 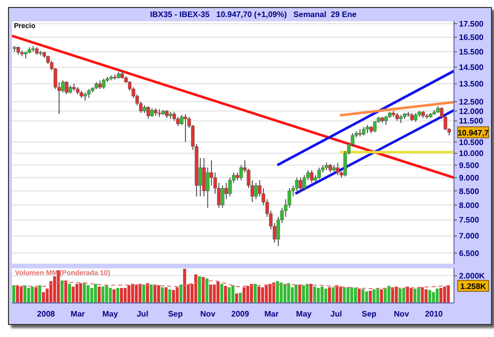 I want to click on y-tick-label: 12.000, so click(x=471, y=111).